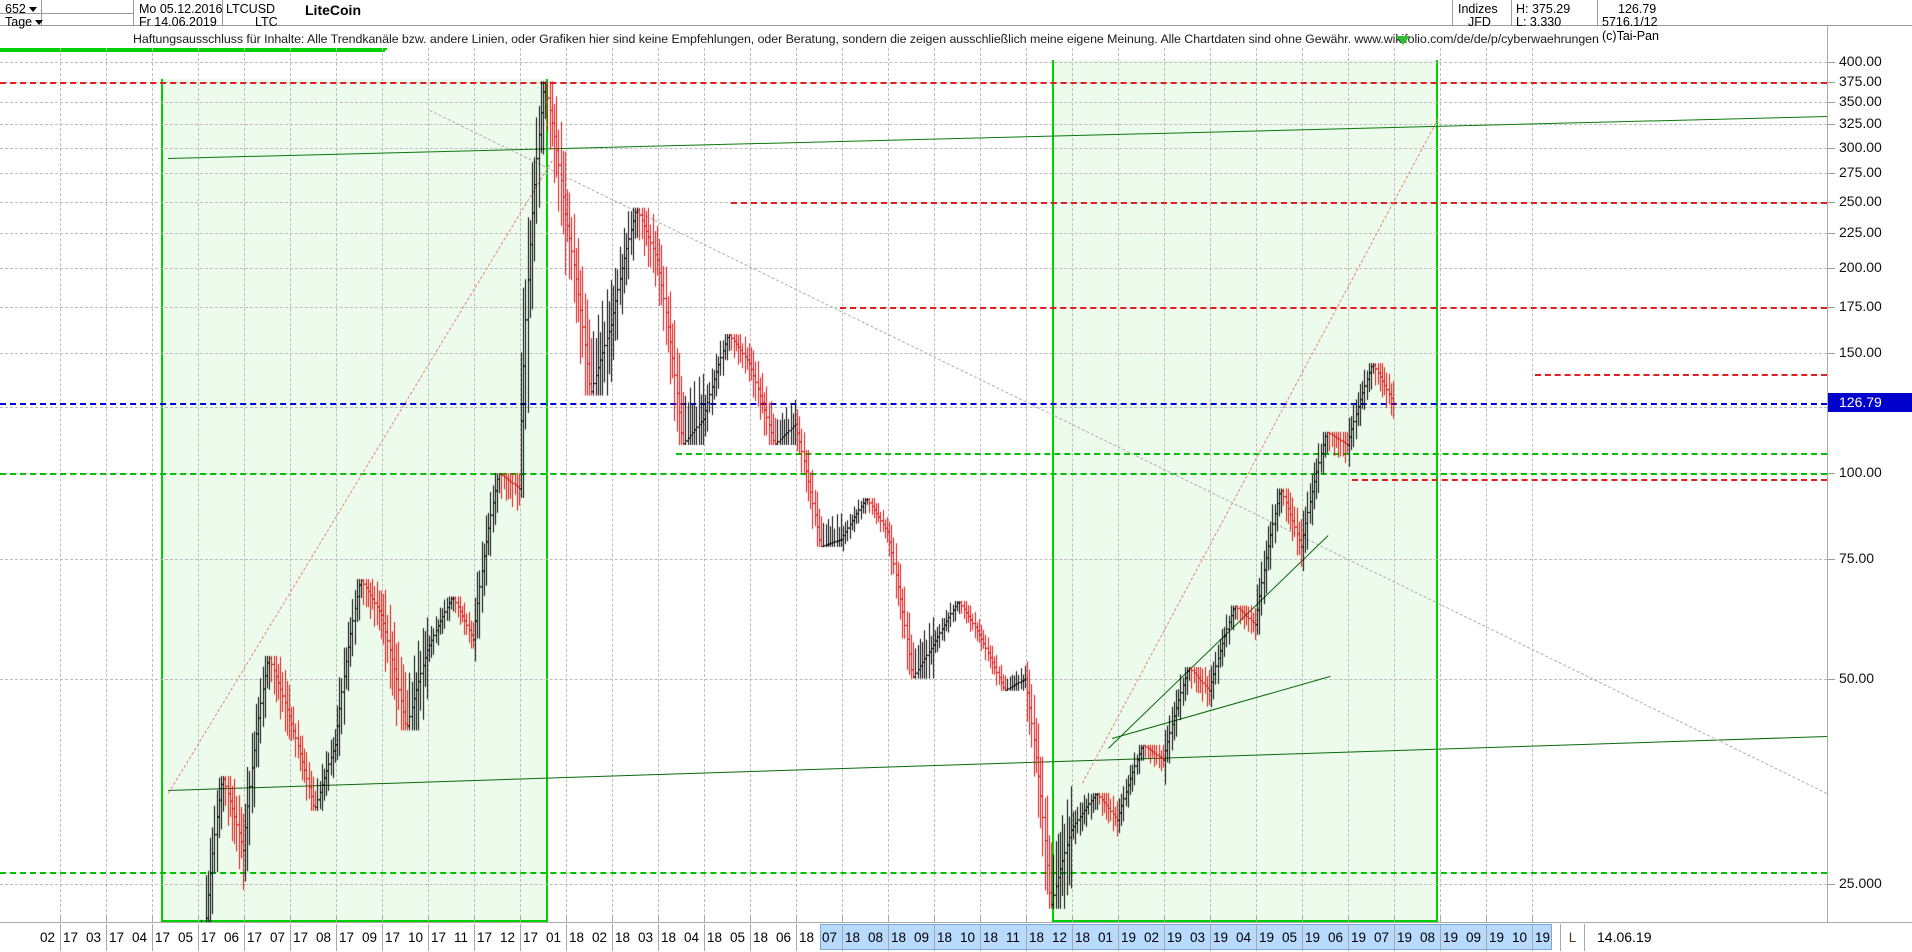  What do you see at coordinates (1478, 9) in the screenshot?
I see `index-label: Indizes` at bounding box center [1478, 9].